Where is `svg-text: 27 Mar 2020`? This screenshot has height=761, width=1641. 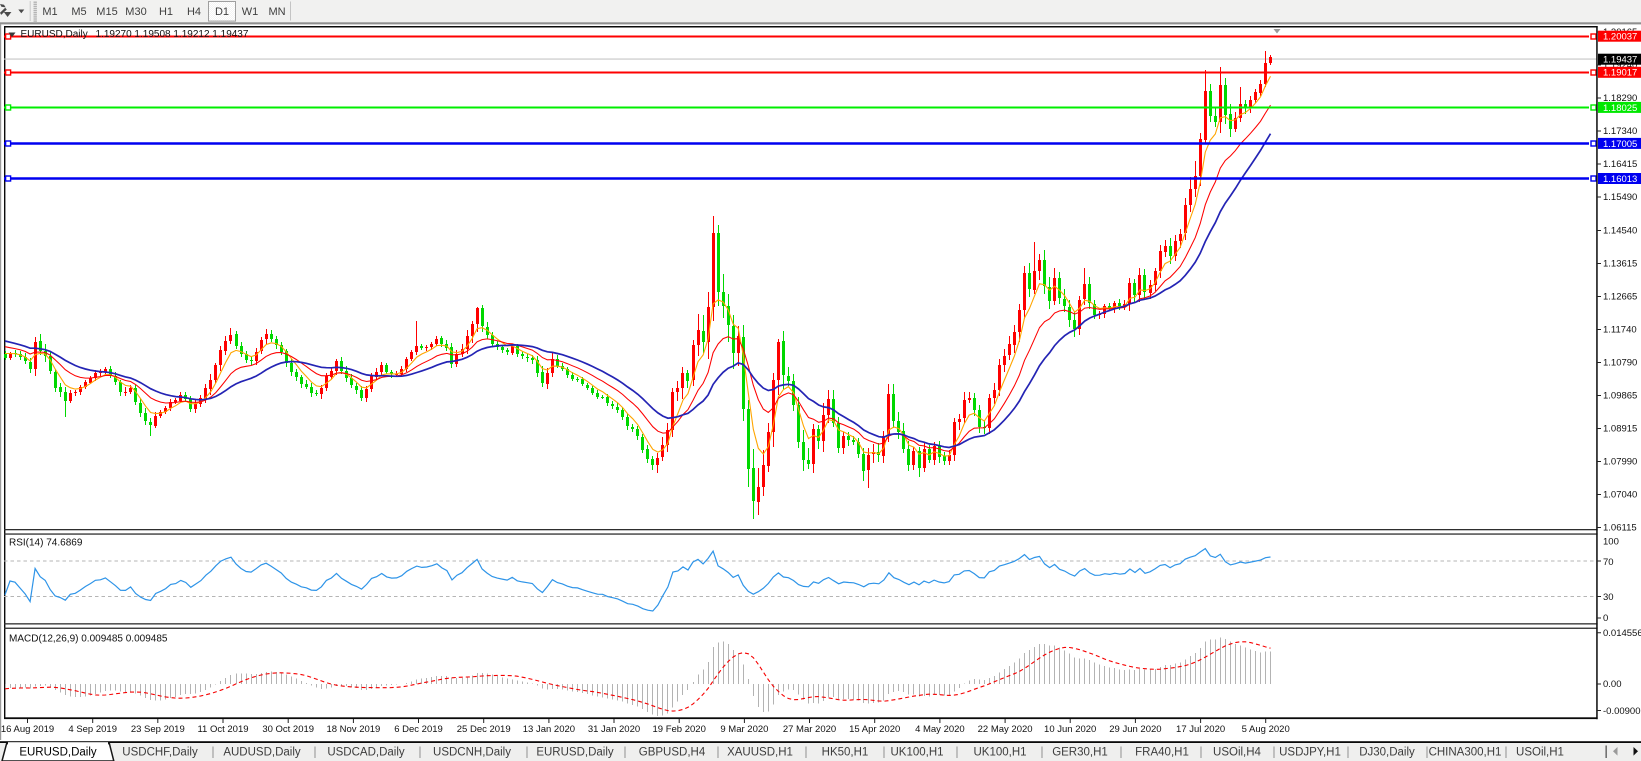
svg-text: 27 Mar 2020 is located at coordinates (809, 729).